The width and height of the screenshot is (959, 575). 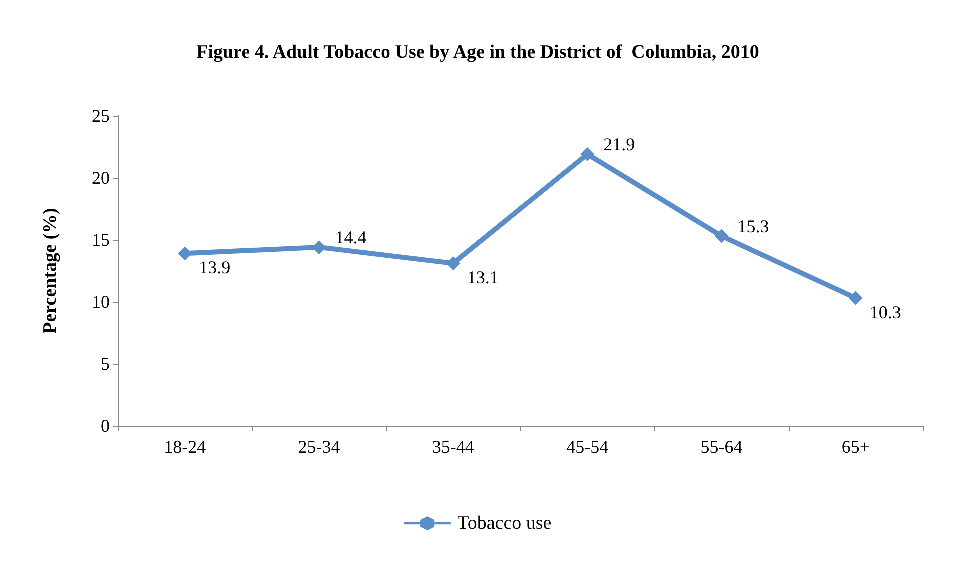 What do you see at coordinates (856, 447) in the screenshot?
I see `x-tick-label: 65+` at bounding box center [856, 447].